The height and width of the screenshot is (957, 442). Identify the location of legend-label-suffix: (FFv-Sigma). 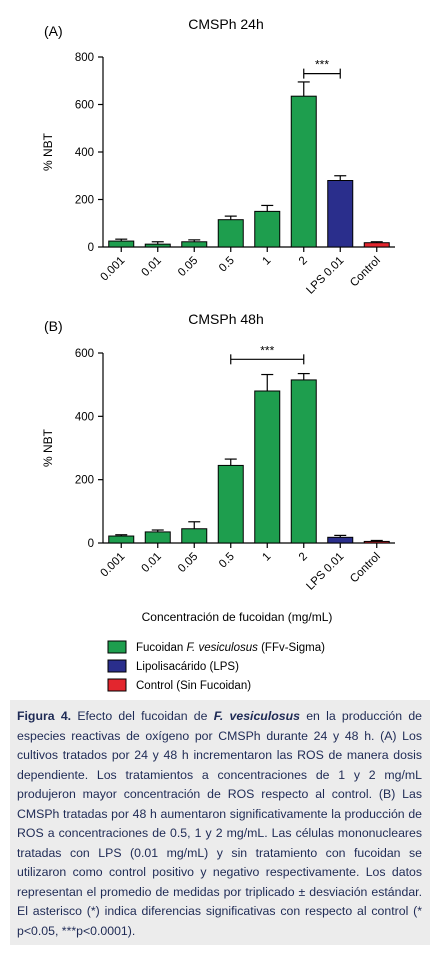
(291, 648).